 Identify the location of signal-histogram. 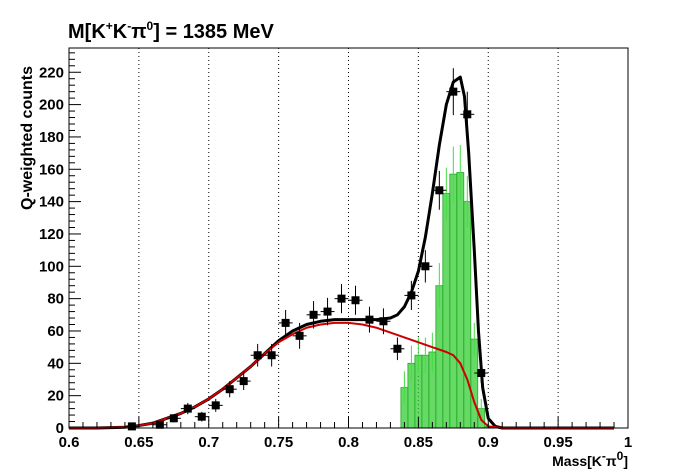
(446, 287).